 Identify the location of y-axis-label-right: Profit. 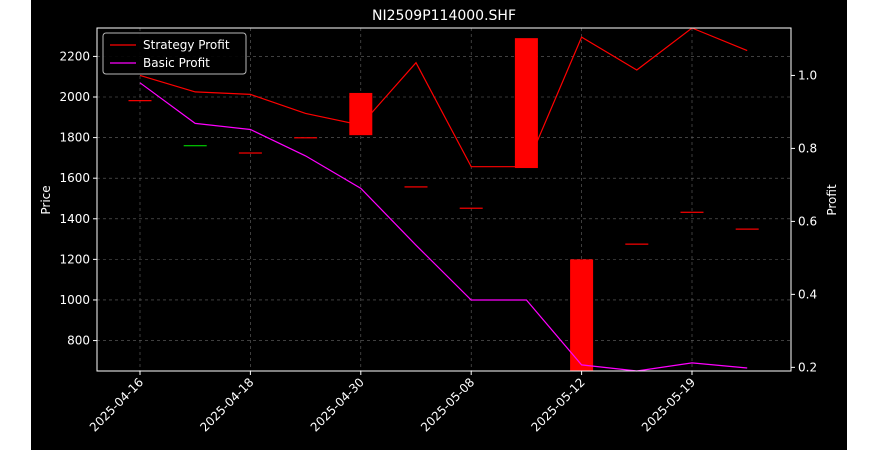
(832, 200).